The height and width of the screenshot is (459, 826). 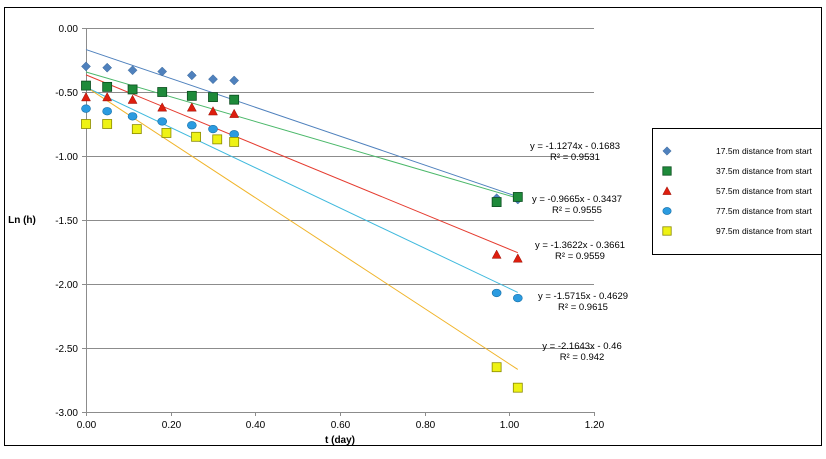 What do you see at coordinates (583, 296) in the screenshot?
I see `equation-label: y = -1.5715x - 0.4629` at bounding box center [583, 296].